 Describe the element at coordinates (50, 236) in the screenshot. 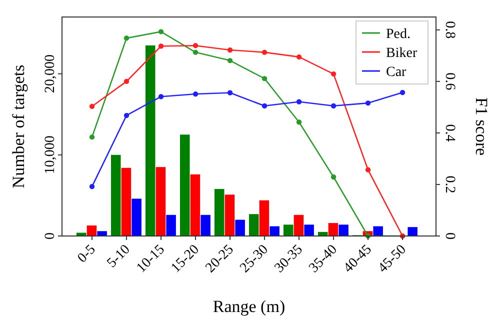

I see `y-tick-label: 0` at that location.